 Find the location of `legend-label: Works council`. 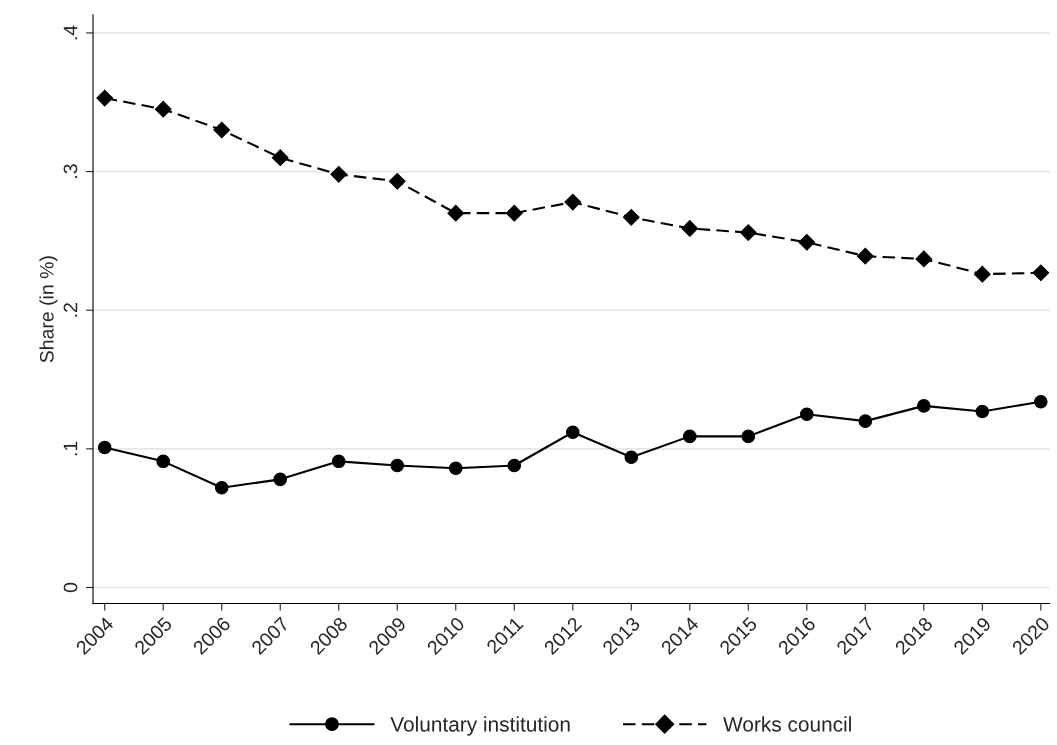

legend-label: Works council is located at coordinates (787, 724).